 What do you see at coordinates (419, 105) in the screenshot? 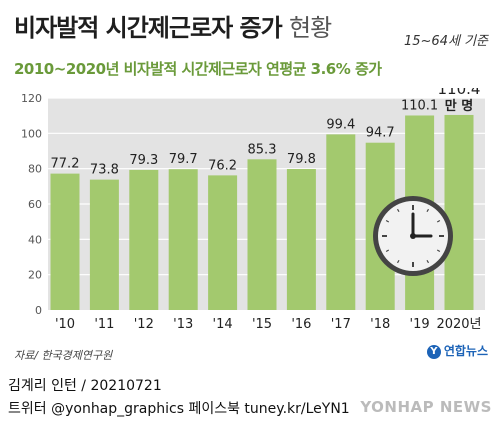
I see `value-label: 110.1` at bounding box center [419, 105].